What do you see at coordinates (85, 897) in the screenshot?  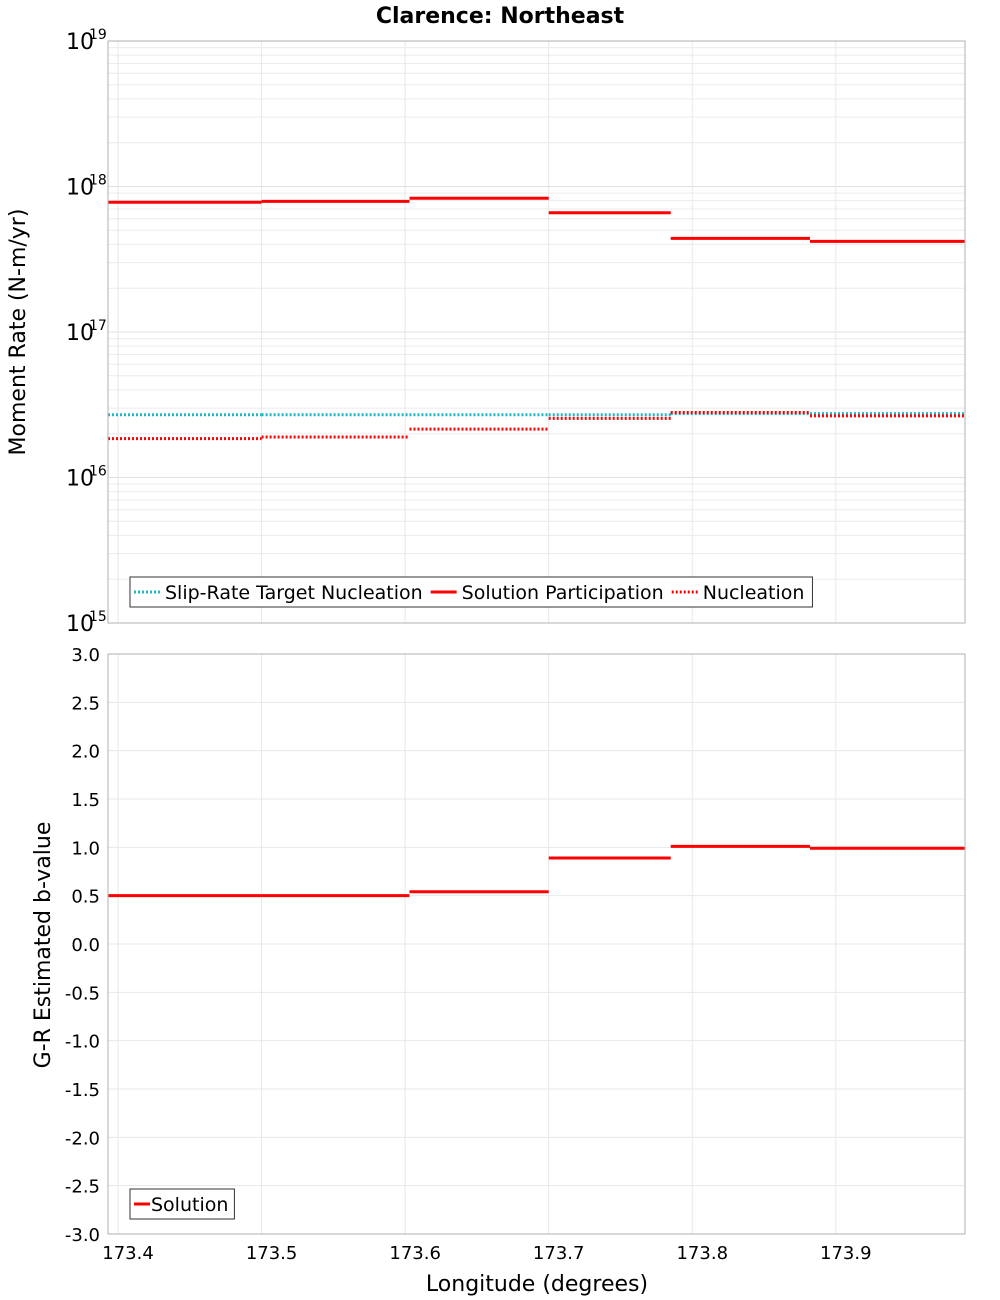 I see `bottom-y-tick-label: 0.5` at bounding box center [85, 897].